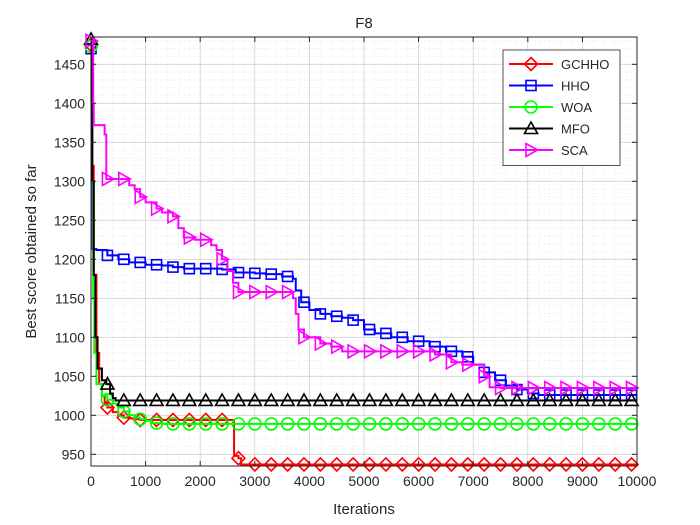  What do you see at coordinates (363, 481) in the screenshot?
I see `x-tick-label: 5000` at bounding box center [363, 481].